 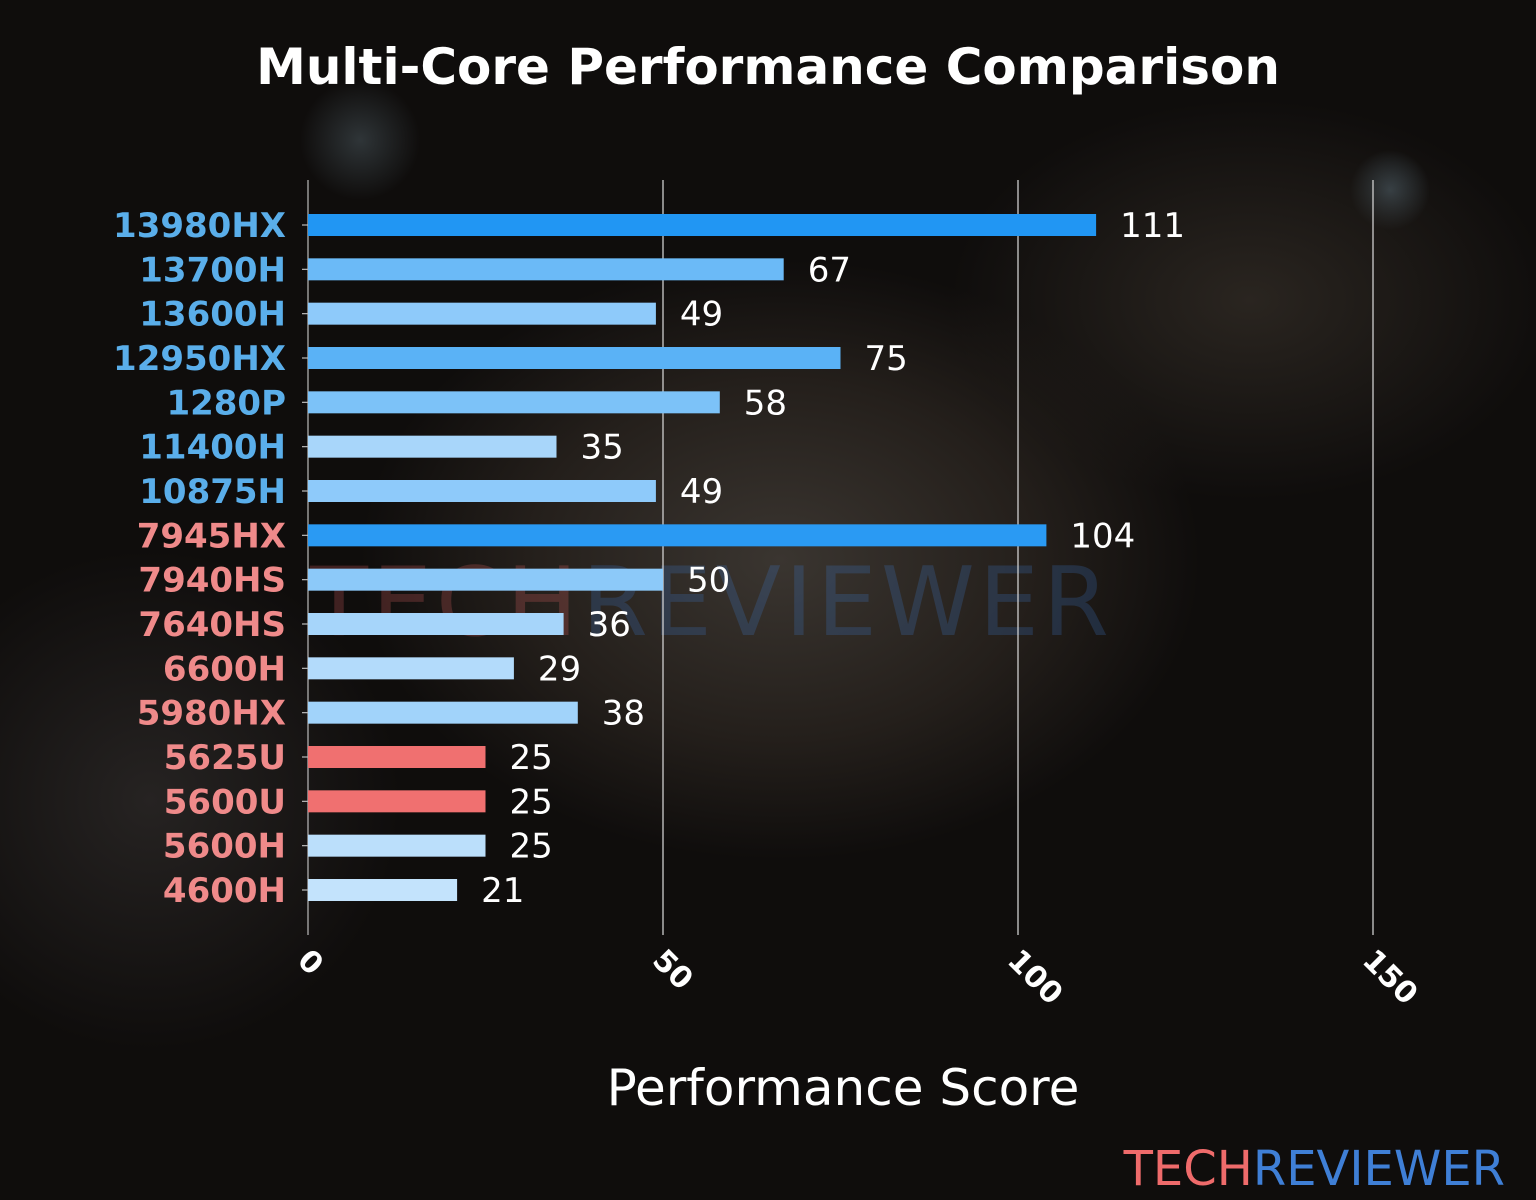 What do you see at coordinates (199, 226) in the screenshot?
I see `y-tick-label: 13980HX` at bounding box center [199, 226].